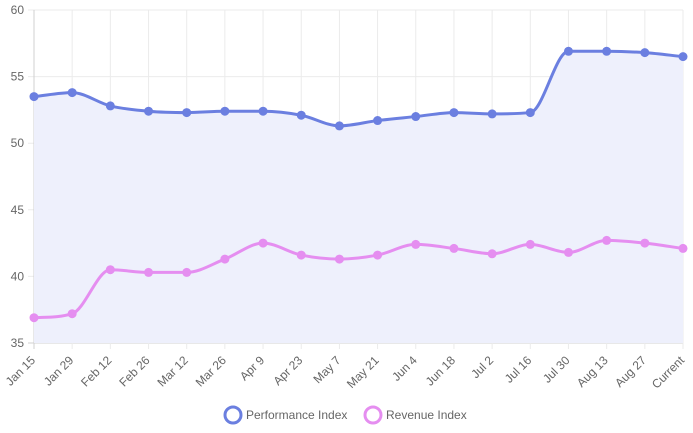  I want to click on x-tick-label: Apr 23, so click(287, 370).